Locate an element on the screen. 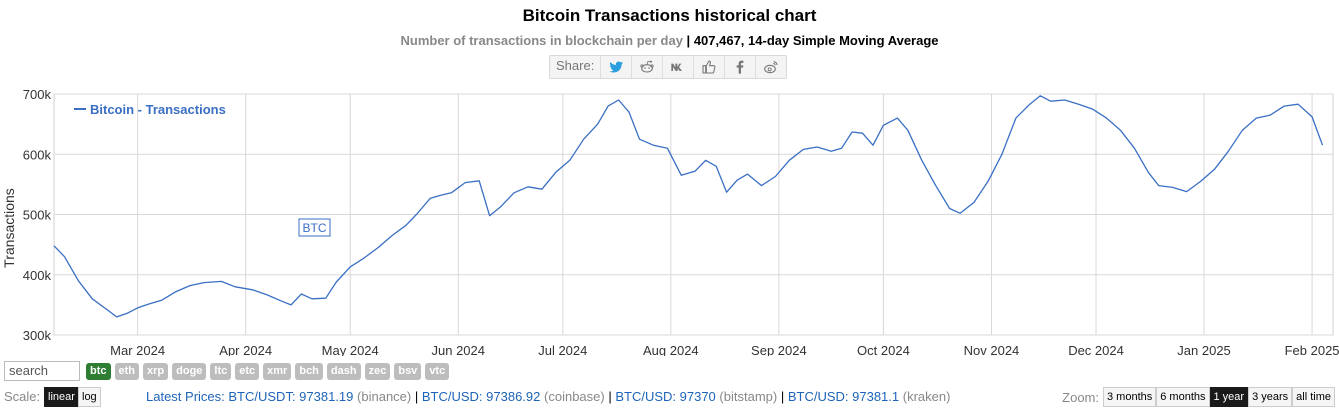 This screenshot has width=1339, height=416. zoom-3-years-button: 3 years is located at coordinates (1270, 397).